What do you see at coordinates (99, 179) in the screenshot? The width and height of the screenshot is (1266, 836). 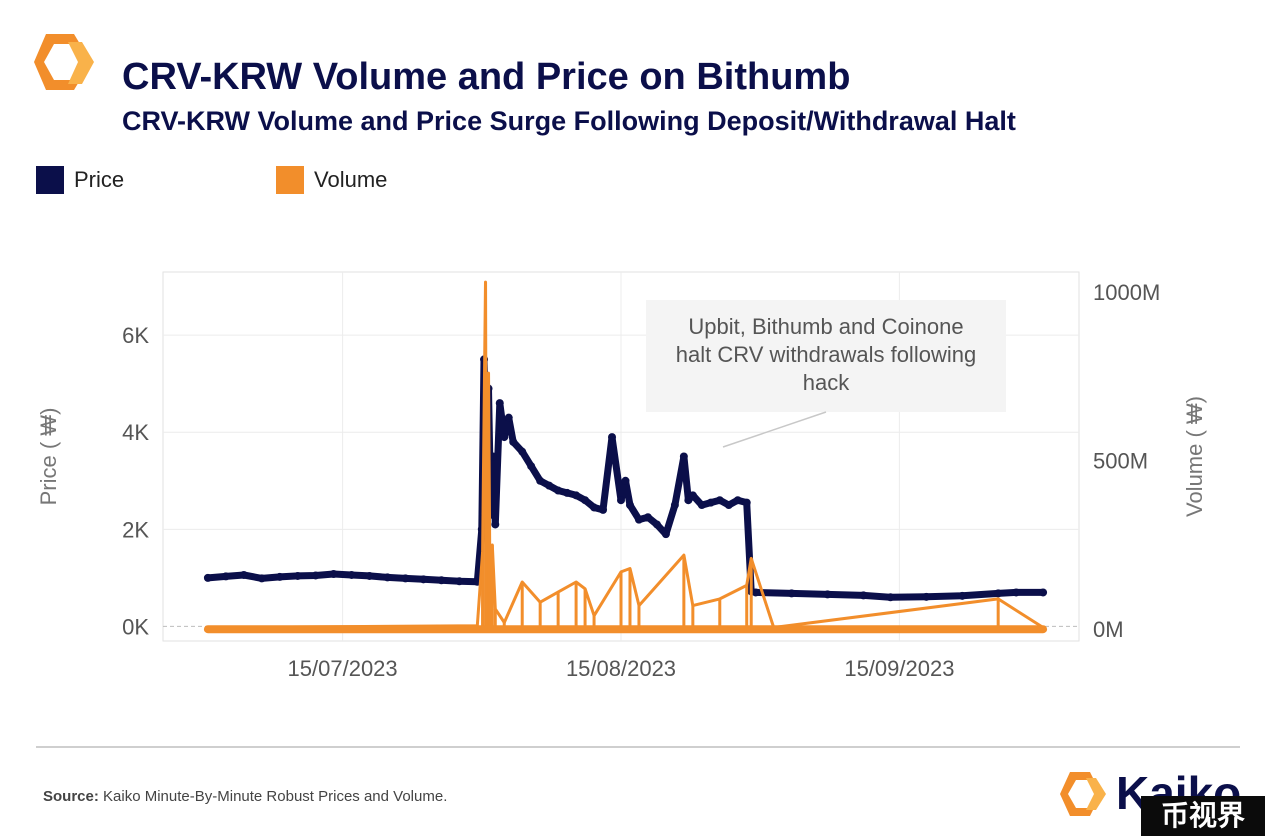 I see `legend-label-price: Price` at bounding box center [99, 179].